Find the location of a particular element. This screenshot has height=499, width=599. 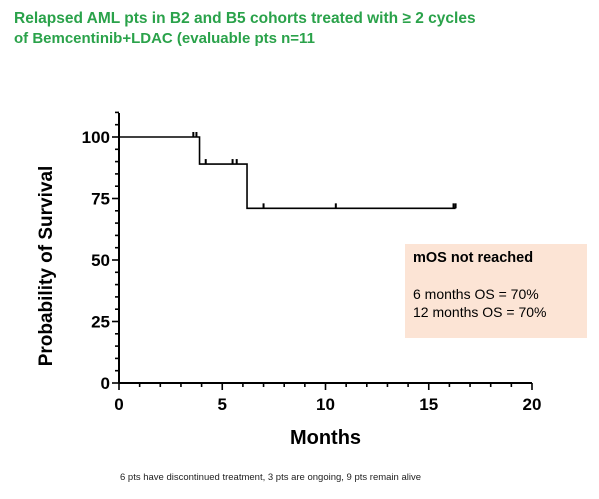

x-tick-label: 10 is located at coordinates (325, 404).